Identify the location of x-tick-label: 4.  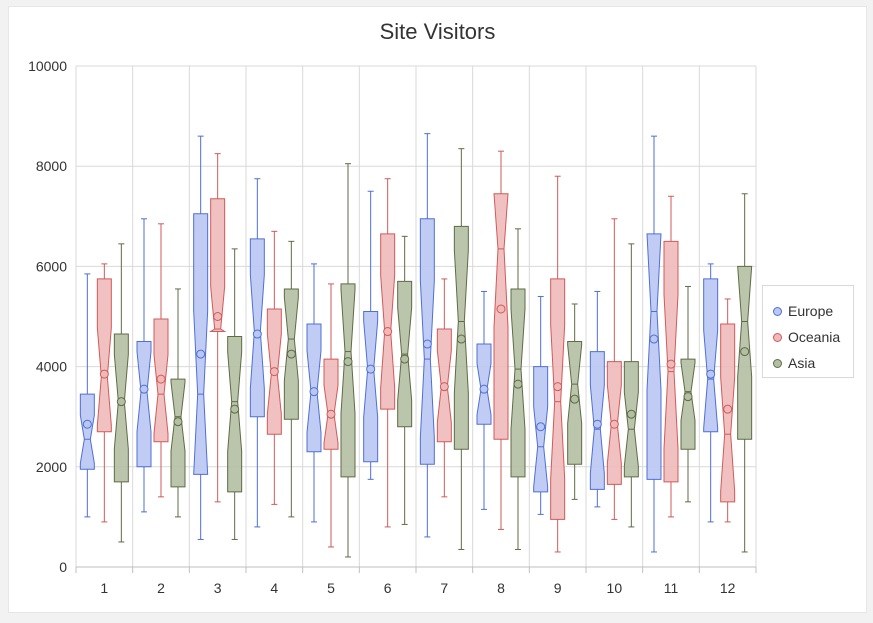
(274, 588).